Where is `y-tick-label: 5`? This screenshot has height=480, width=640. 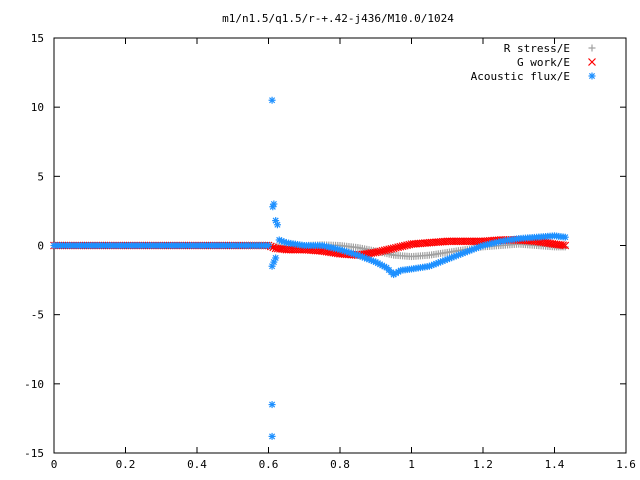 y-tick-label: 5 is located at coordinates (40, 176).